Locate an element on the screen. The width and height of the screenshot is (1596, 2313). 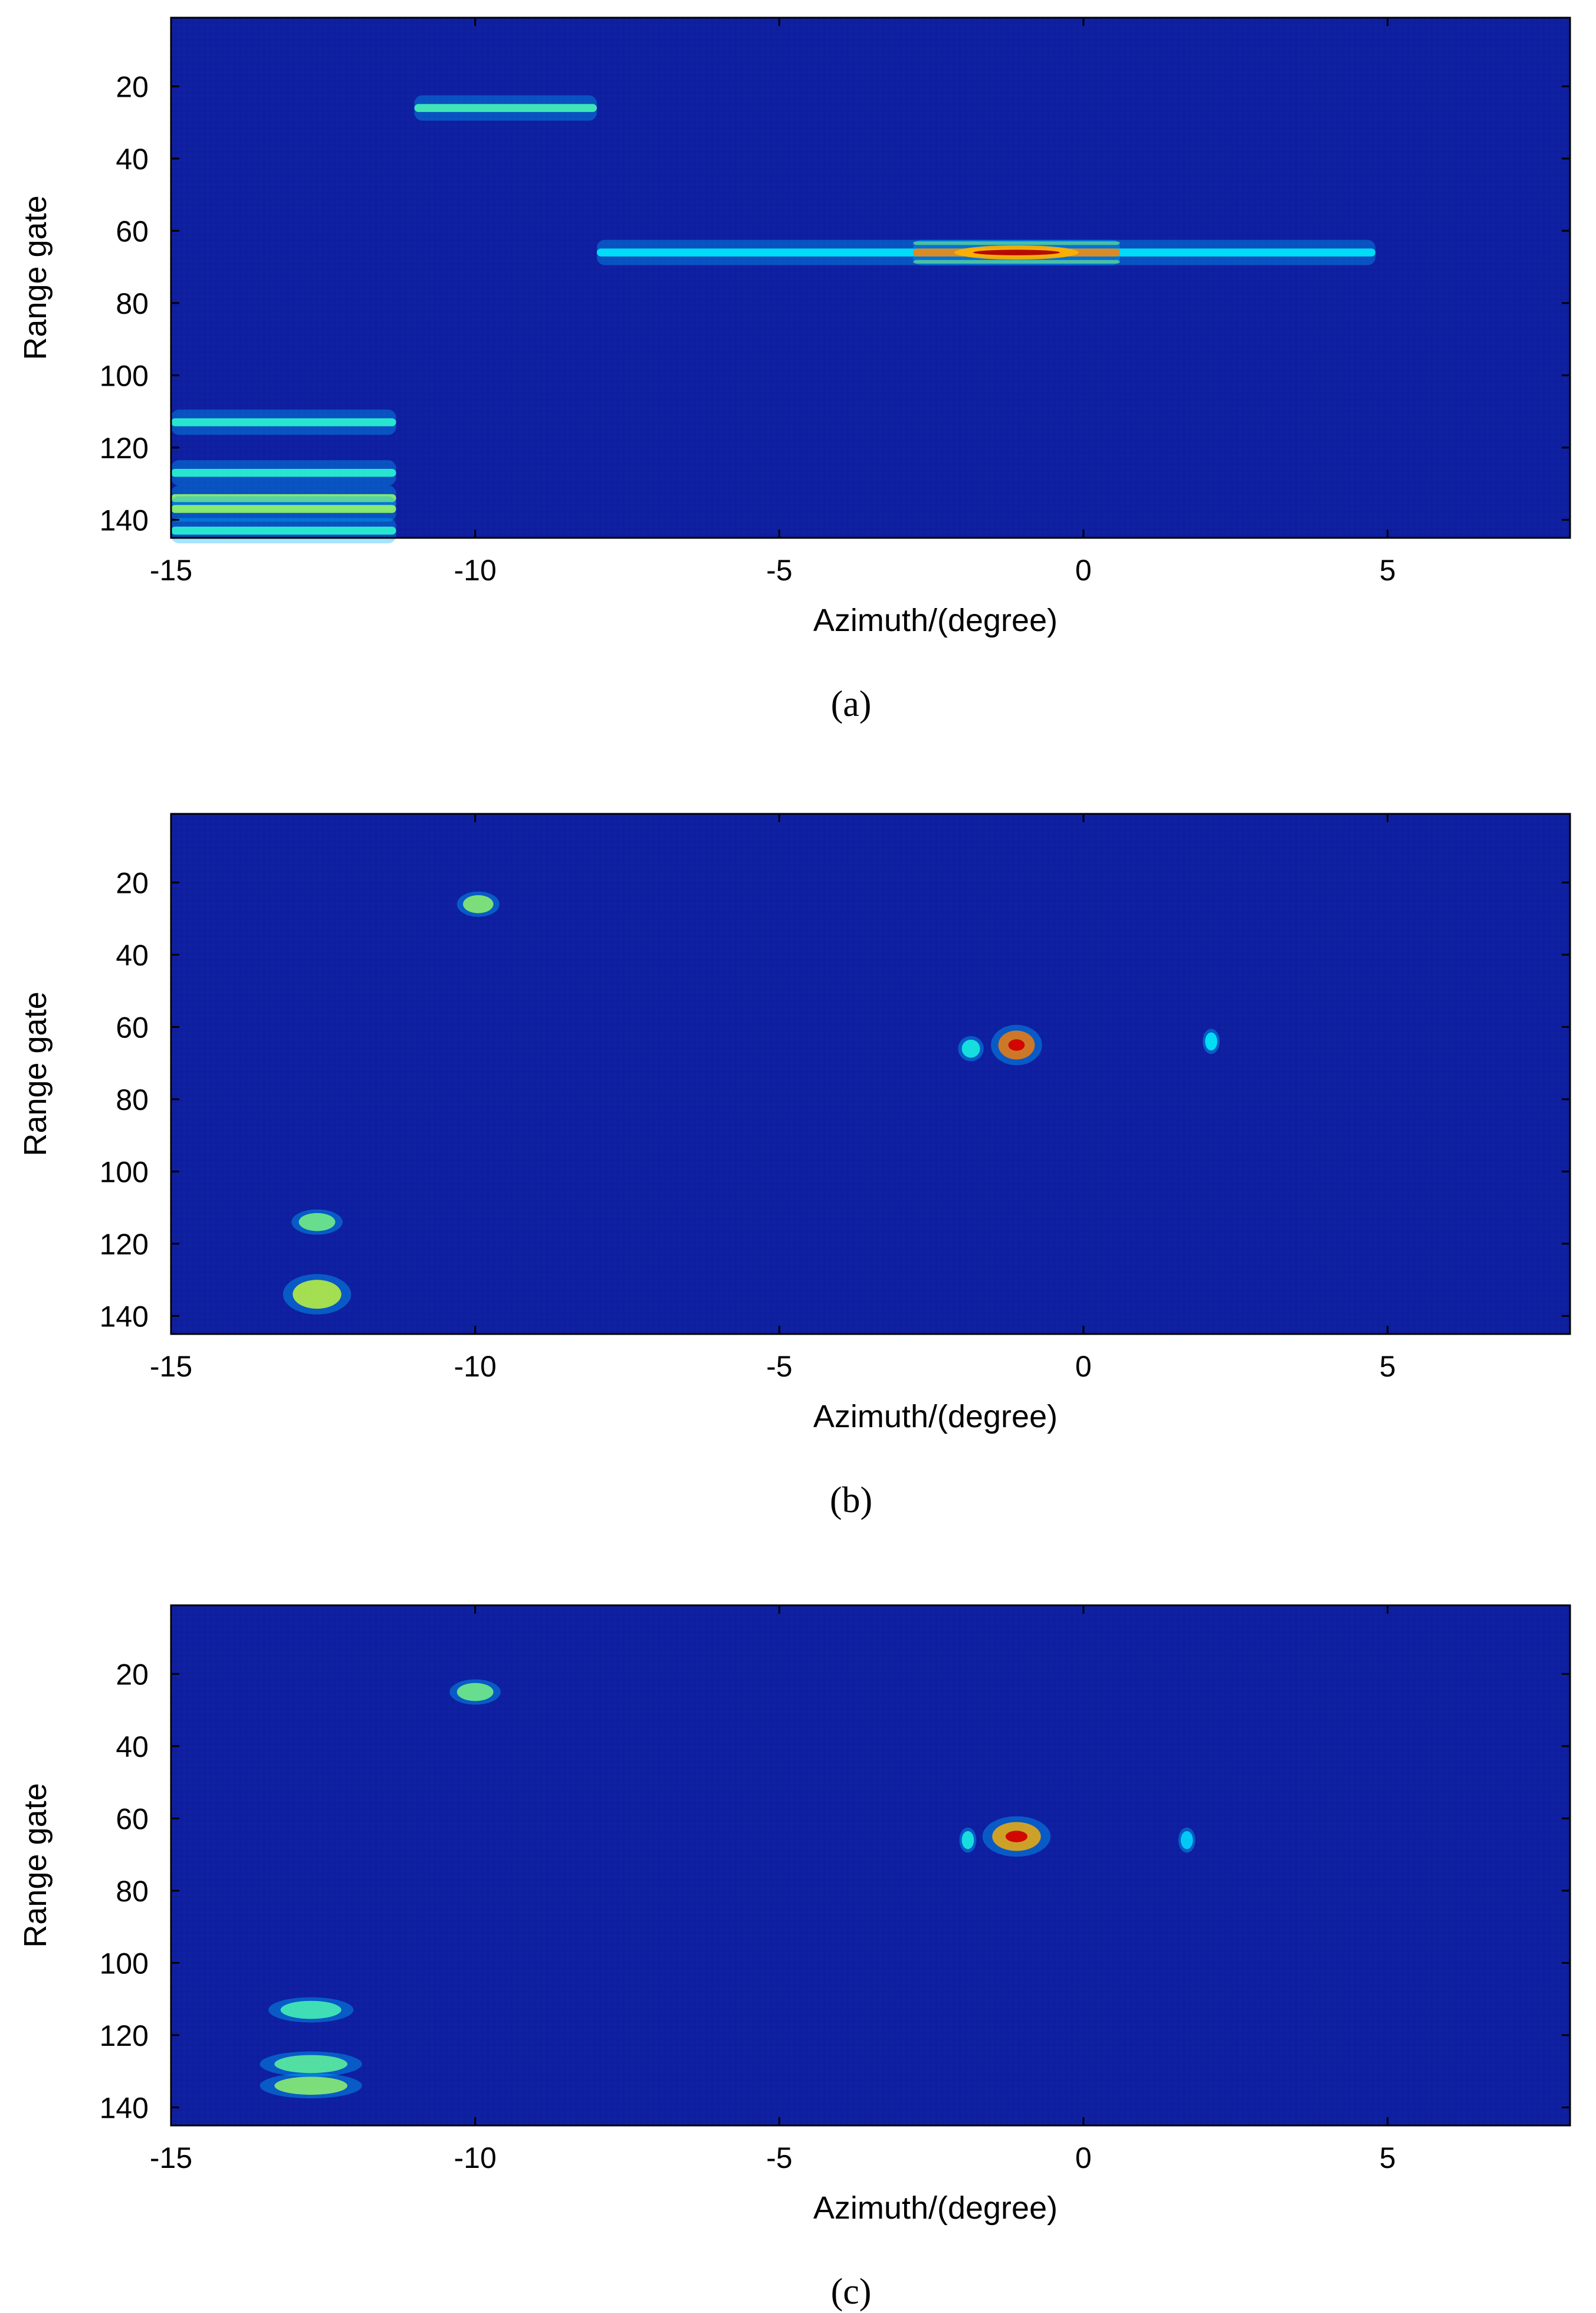
panel-caption: (a) is located at coordinates (852, 704).